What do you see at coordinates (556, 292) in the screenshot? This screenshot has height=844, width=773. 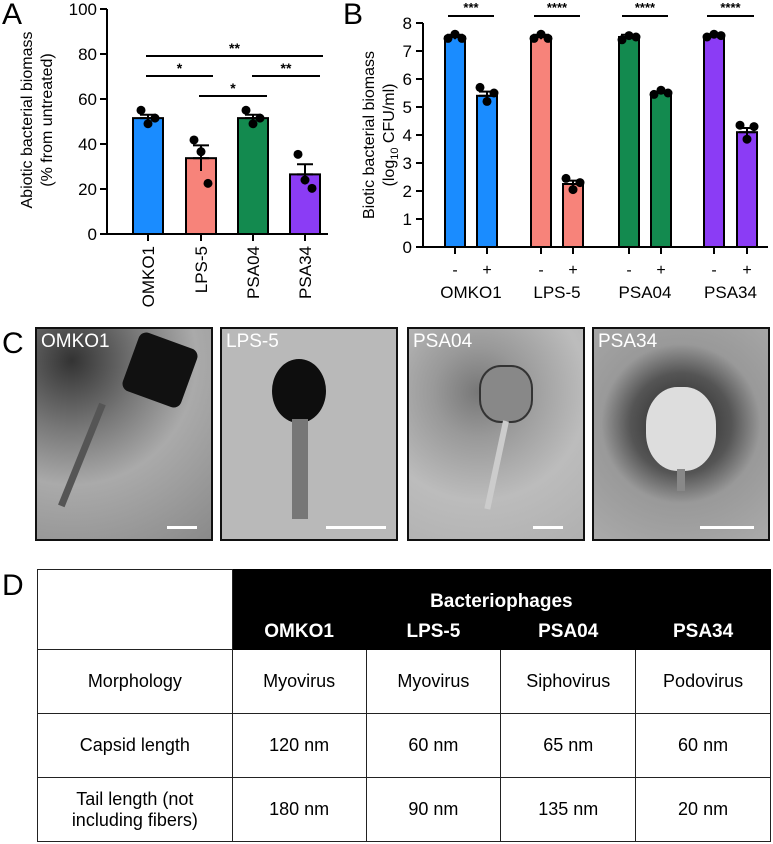 I see `group-label: LPS-5` at bounding box center [556, 292].